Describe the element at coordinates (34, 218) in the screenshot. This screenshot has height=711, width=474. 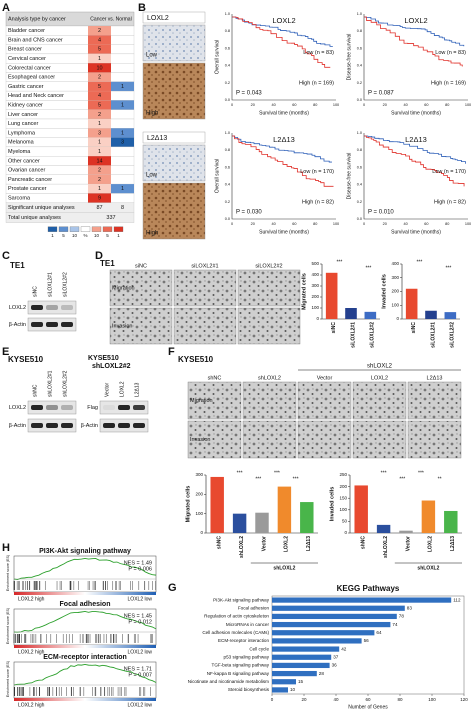
I see `summary-label: Total unique analyses` at that location.